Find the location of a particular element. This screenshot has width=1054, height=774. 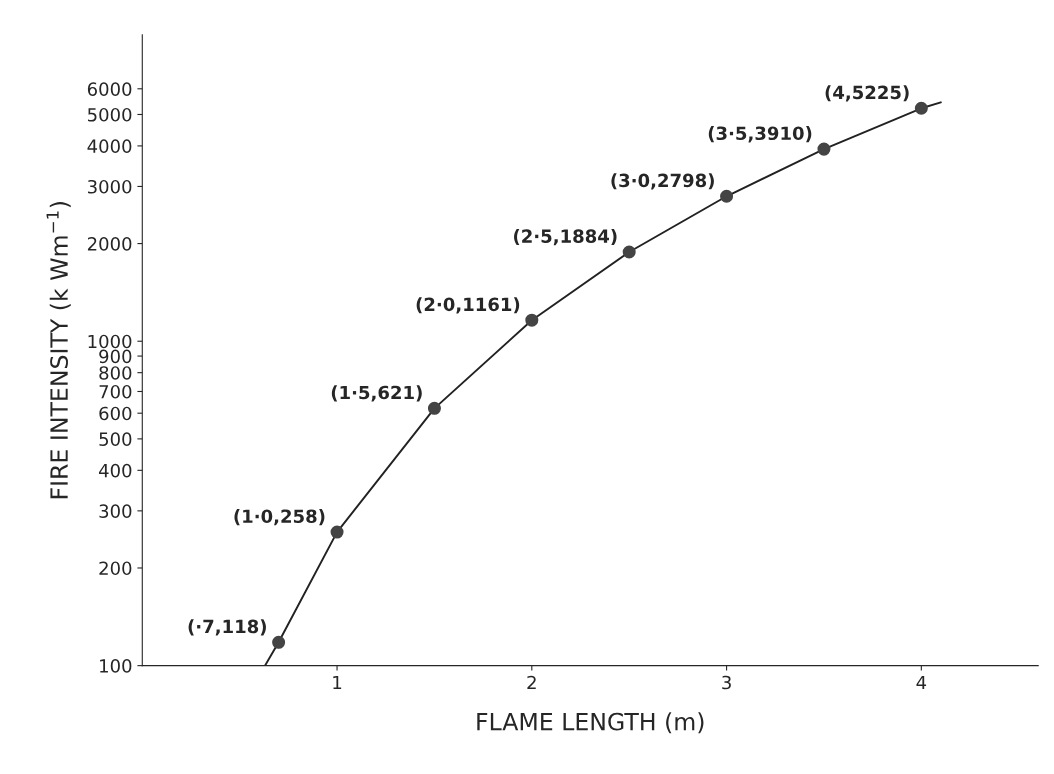

y-tick-label: 800 is located at coordinates (115, 373).